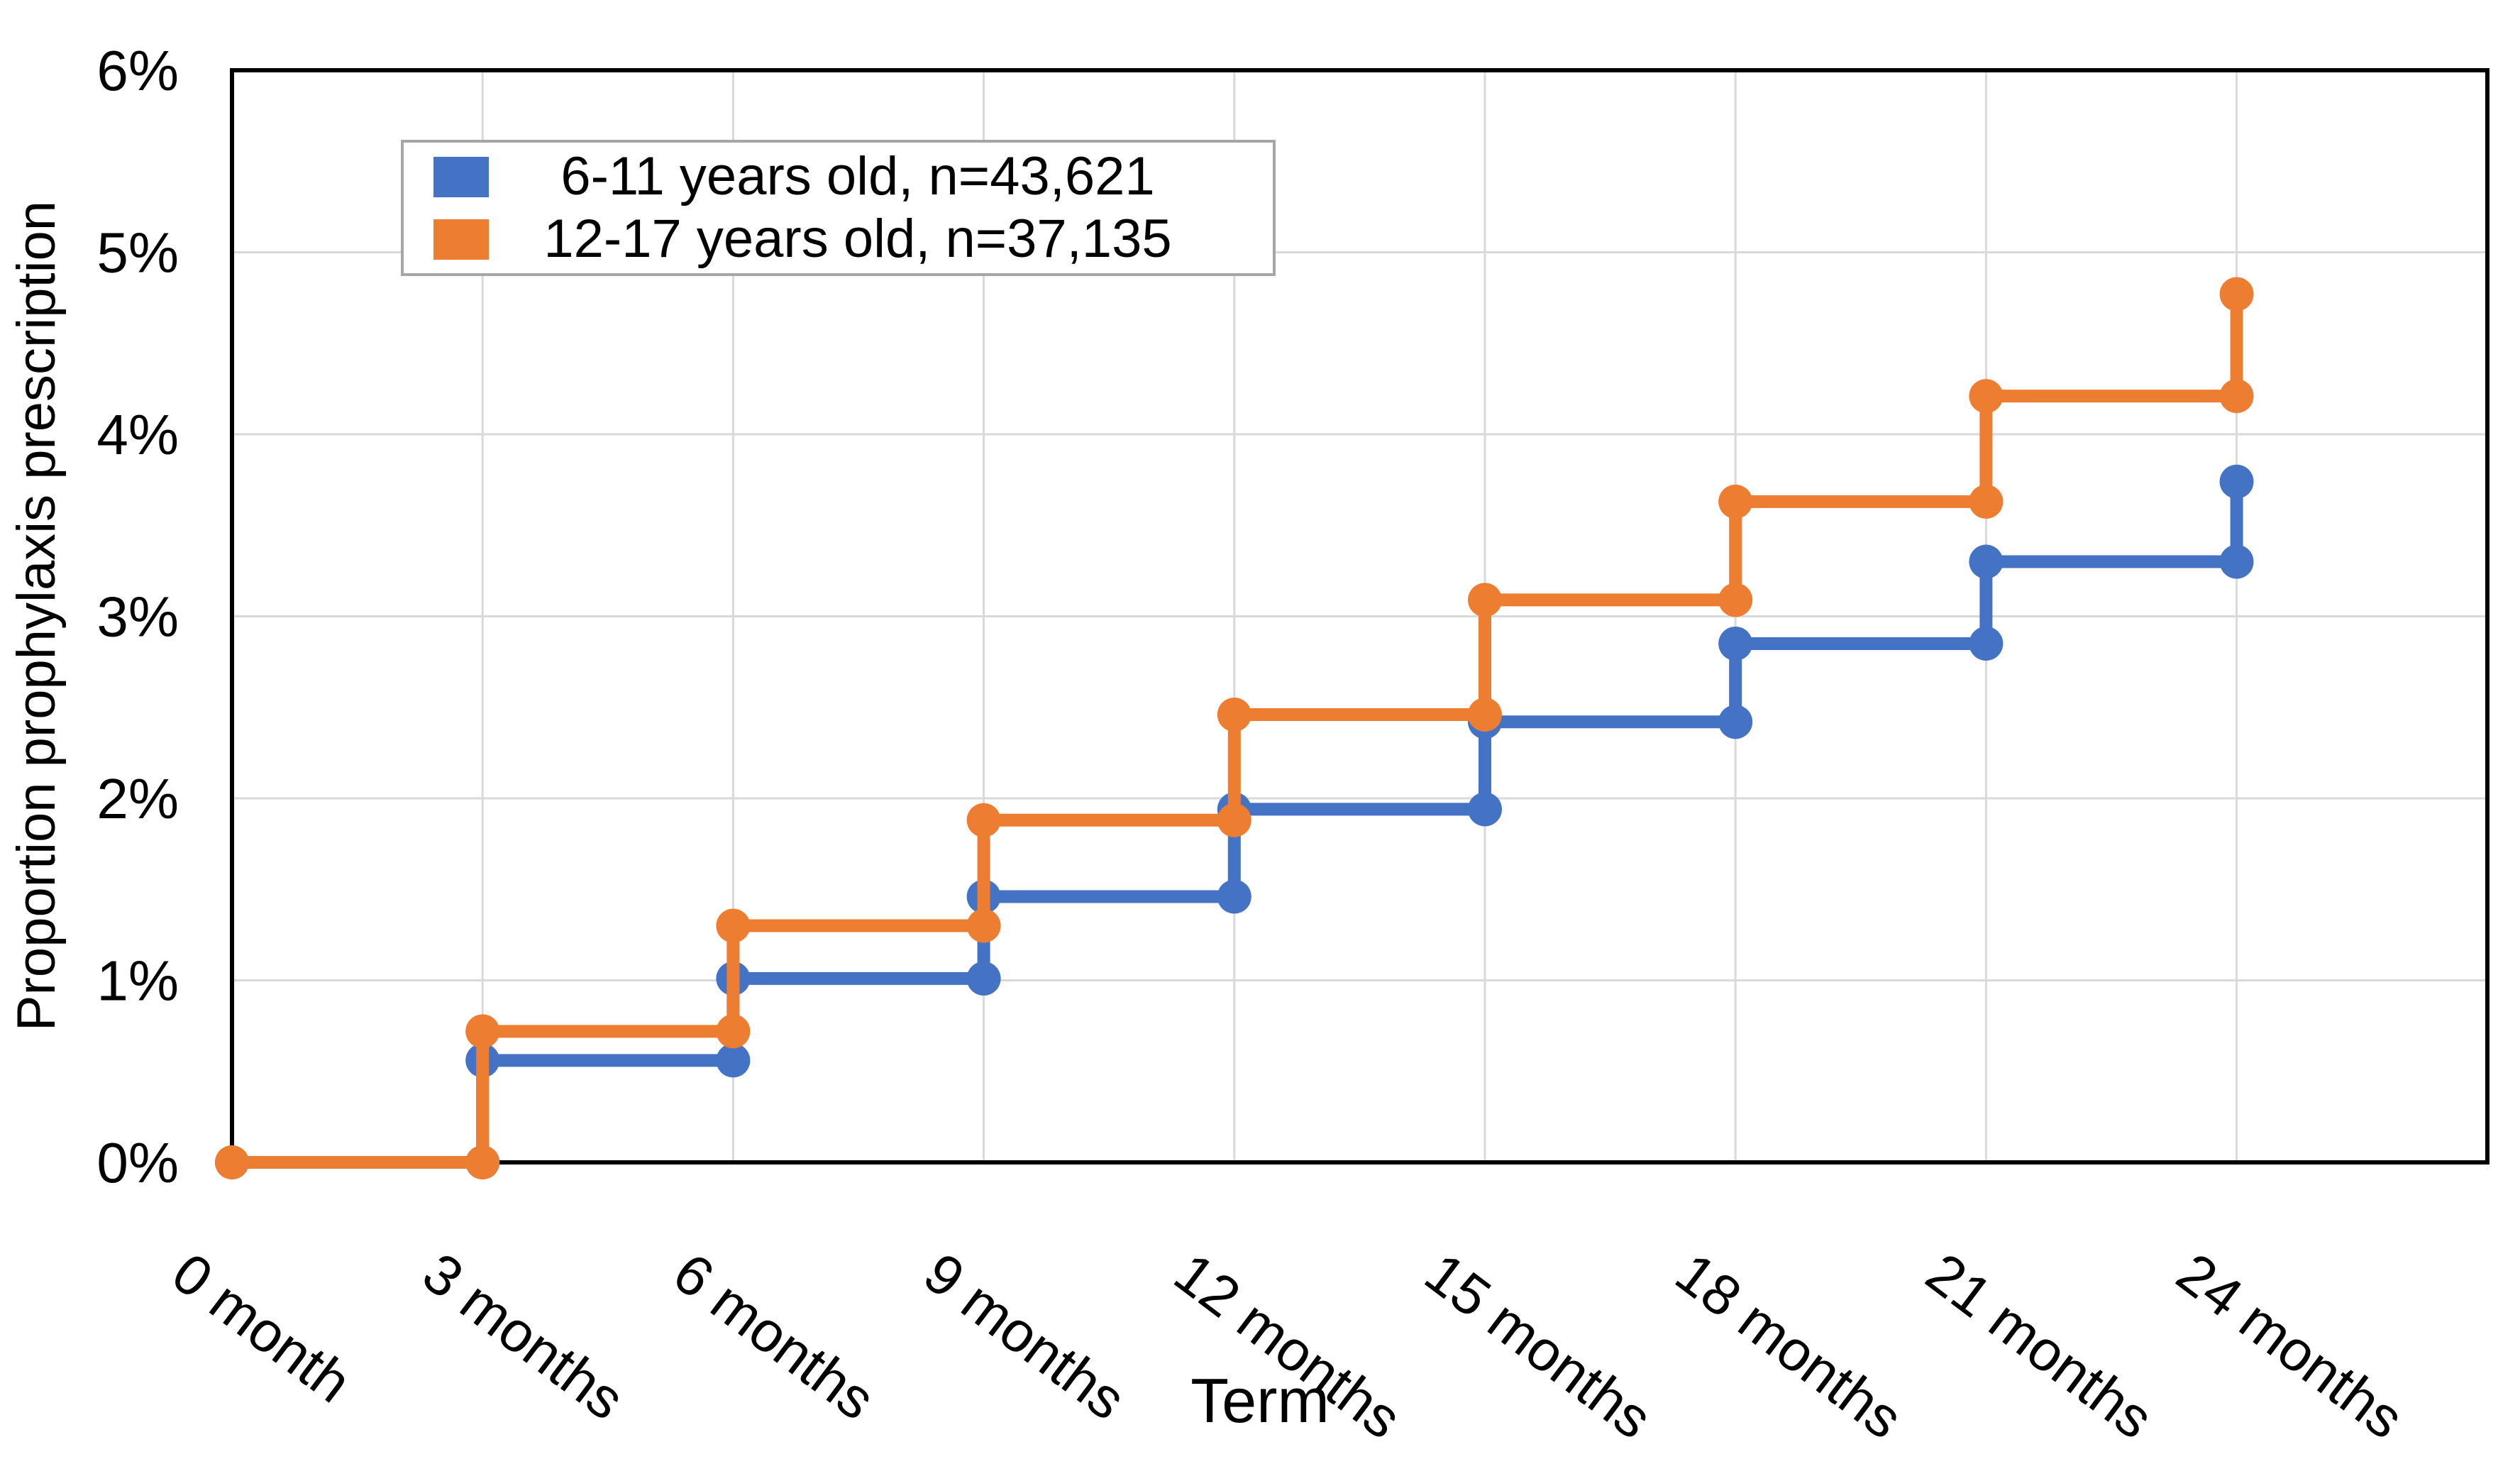 The image size is (2520, 1459). I want to click on y-tick-label: 5%, so click(137, 253).